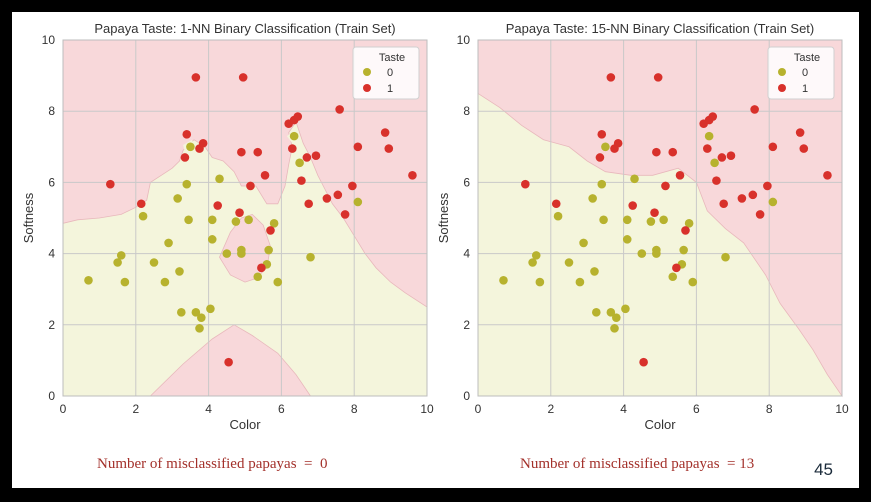 The image size is (871, 502). Describe the element at coordinates (390, 73) in the screenshot. I see `chart-left-legend-label-0: 0` at that location.